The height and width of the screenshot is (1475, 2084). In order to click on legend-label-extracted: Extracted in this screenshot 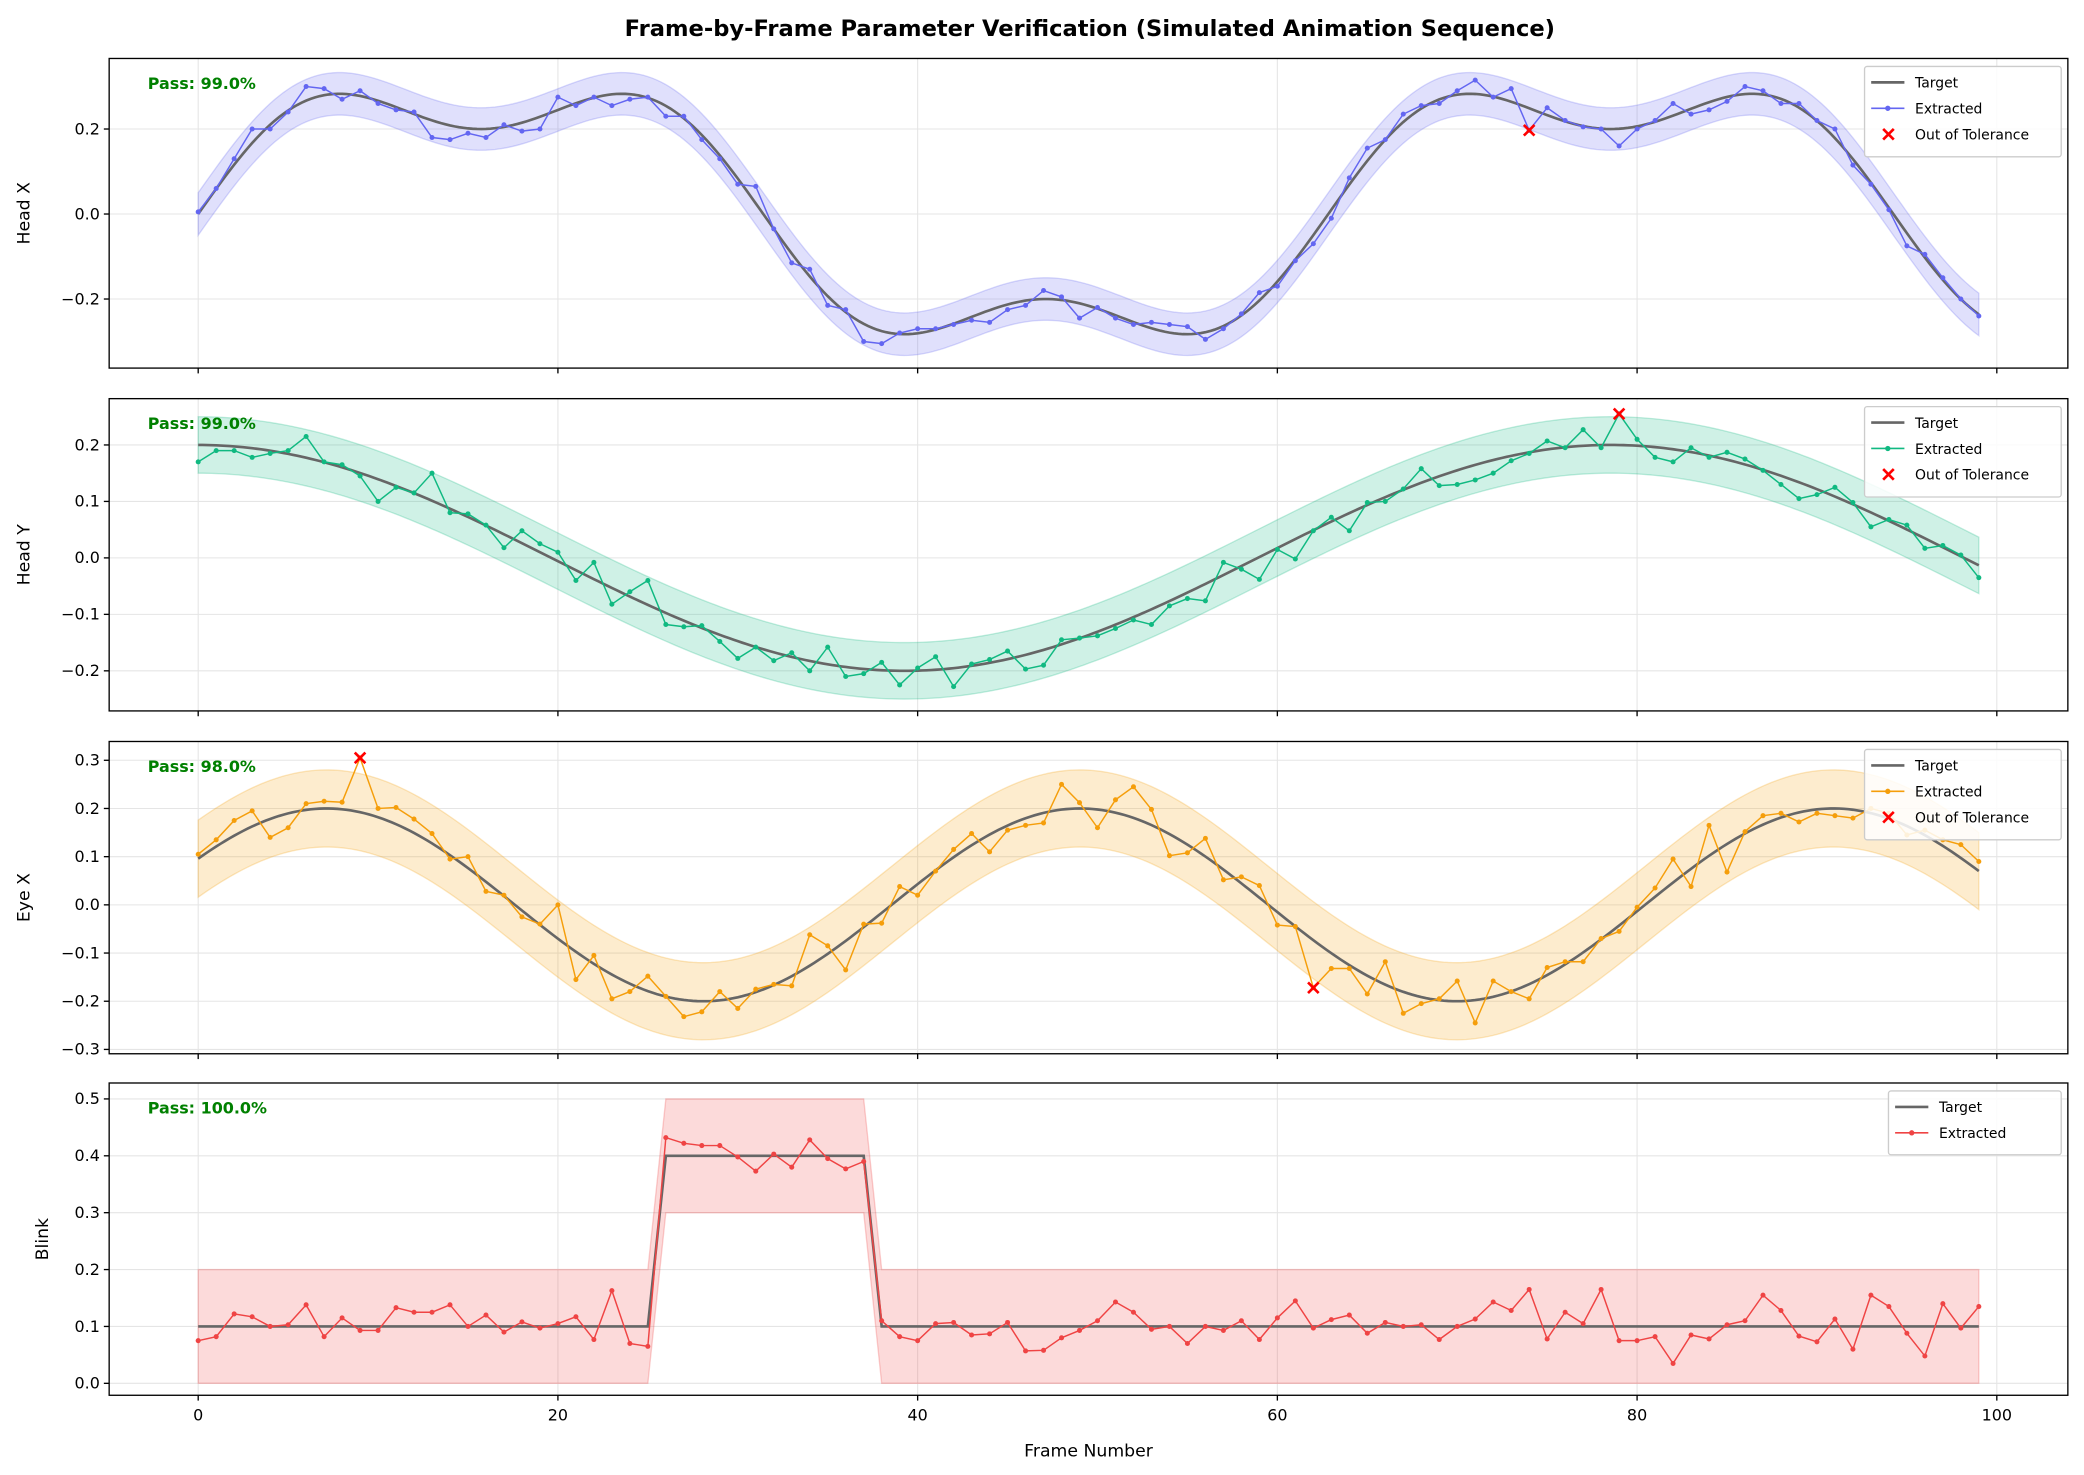, I will do `click(1972, 1134)`.